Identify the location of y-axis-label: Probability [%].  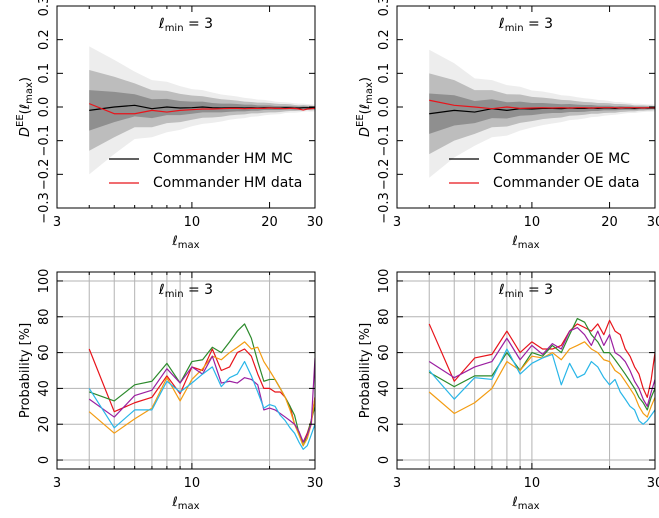
(25, 370).